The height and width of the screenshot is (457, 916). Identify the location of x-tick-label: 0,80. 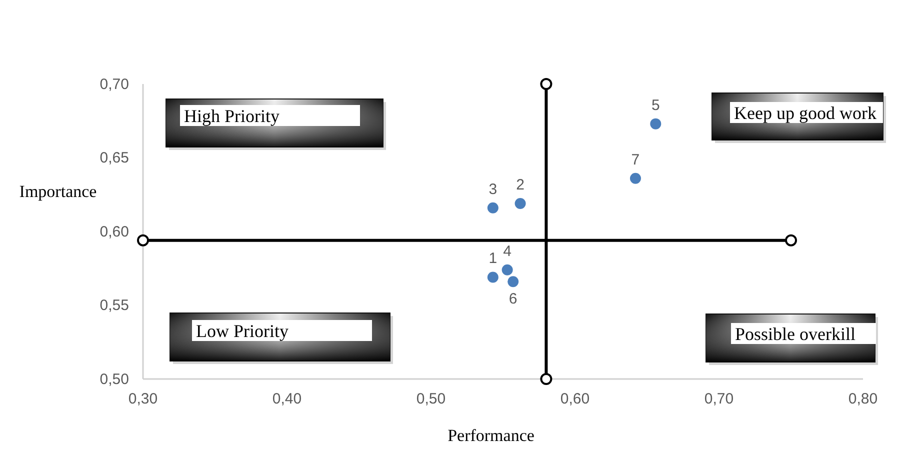
(863, 399).